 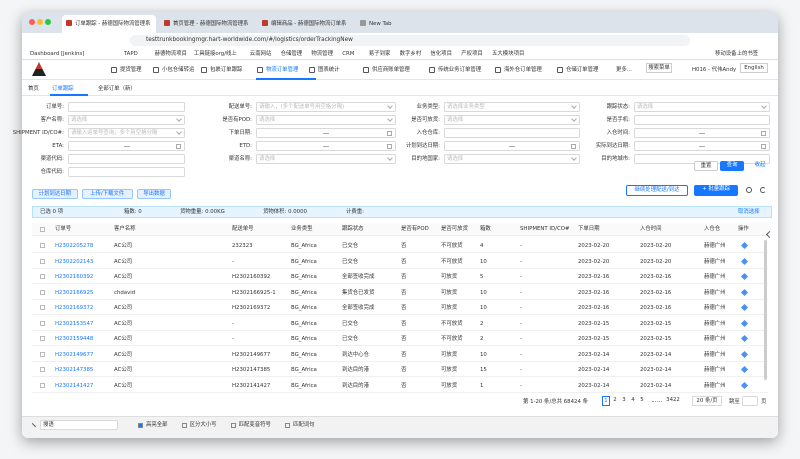 I want to click on tab-title: 首页管理 - 赫德国际物流管理系统, so click(x=210, y=24).